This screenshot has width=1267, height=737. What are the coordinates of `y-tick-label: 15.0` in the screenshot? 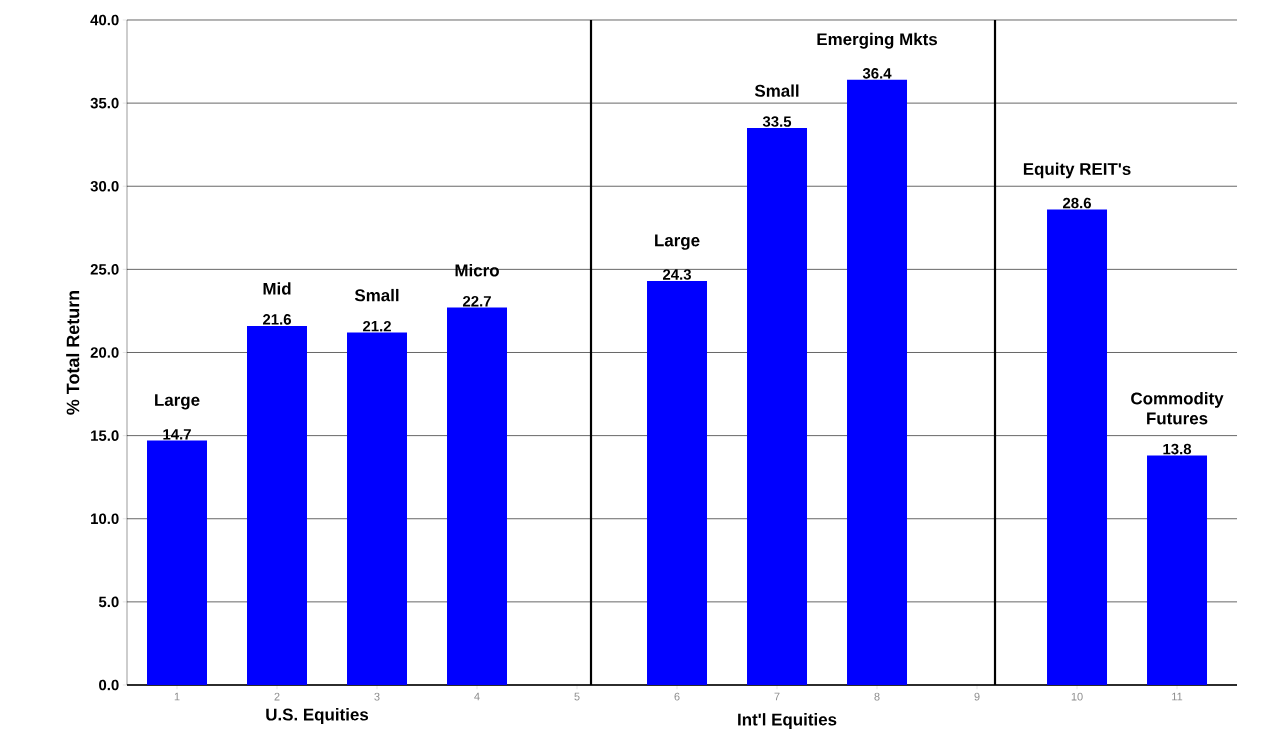 It's located at (105, 435).